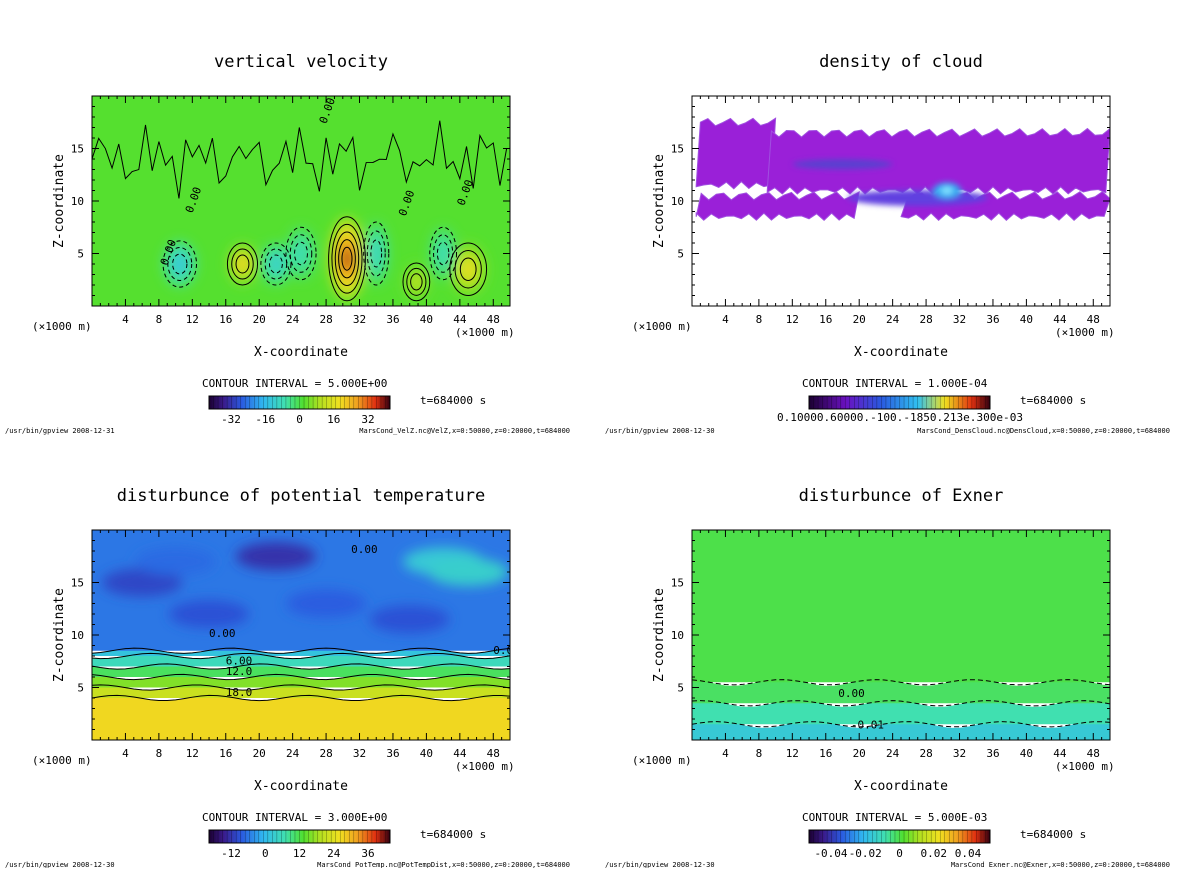 Image resolution: width=1200 pixels, height=872 pixels. What do you see at coordinates (300, 159) in the screenshot?
I see `contour-upper-zero` at bounding box center [300, 159].